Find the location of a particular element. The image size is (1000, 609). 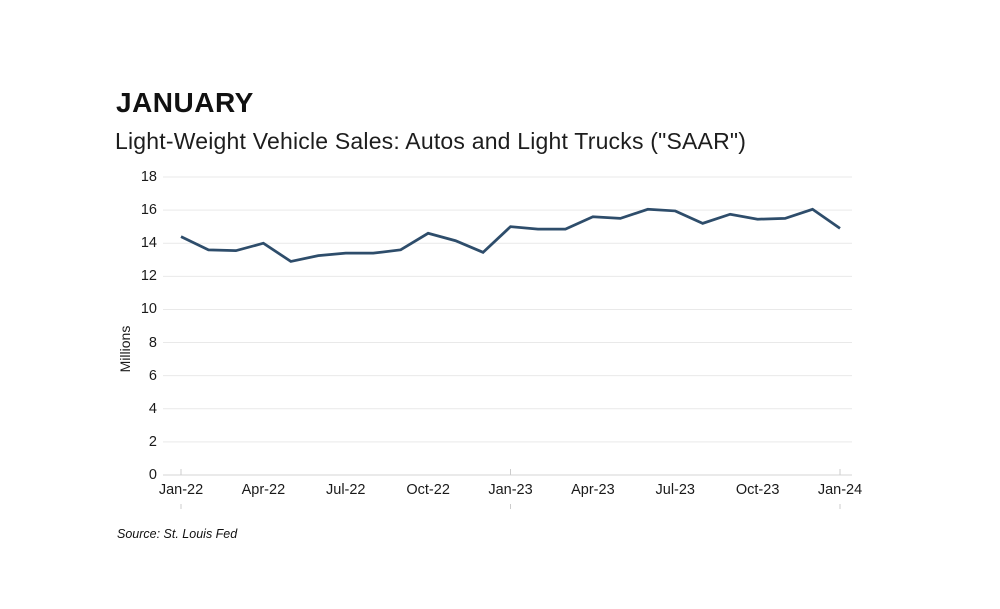

x-tick-label: Jan-24 is located at coordinates (840, 490).